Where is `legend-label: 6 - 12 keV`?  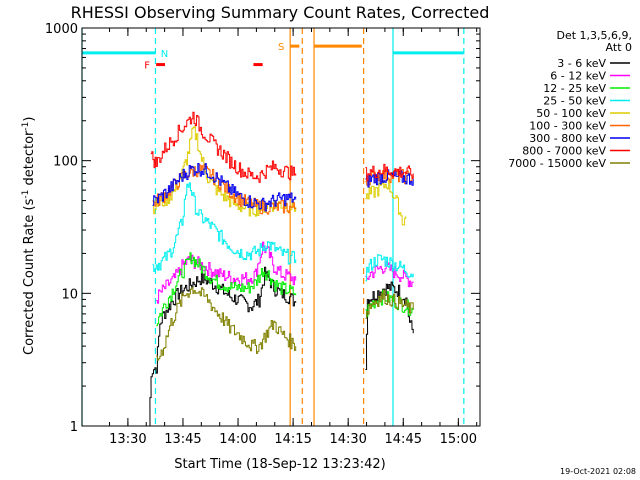
legend-label: 6 - 12 keV is located at coordinates (578, 76).